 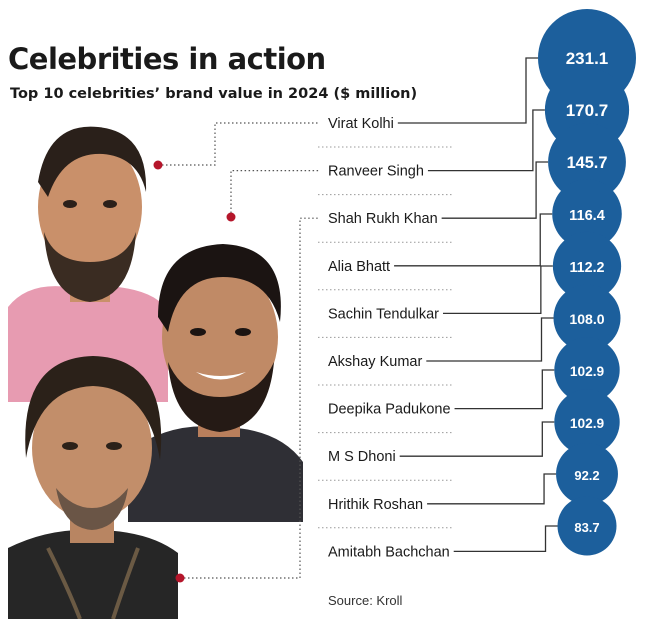 I want to click on value-label: 92.2, so click(x=586, y=475).